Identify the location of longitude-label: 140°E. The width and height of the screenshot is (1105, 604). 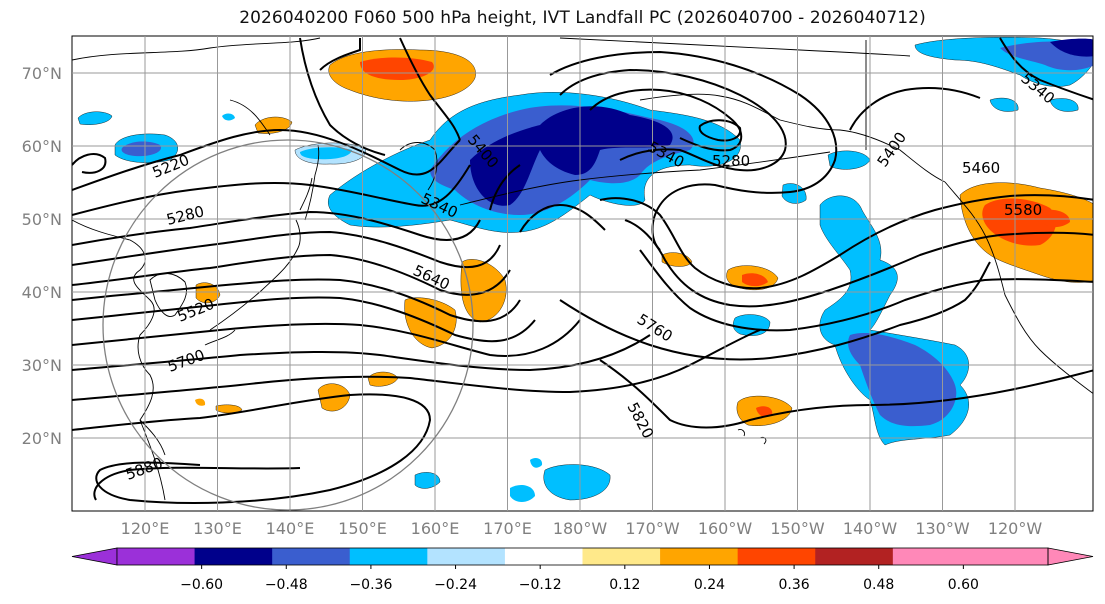
(290, 528).